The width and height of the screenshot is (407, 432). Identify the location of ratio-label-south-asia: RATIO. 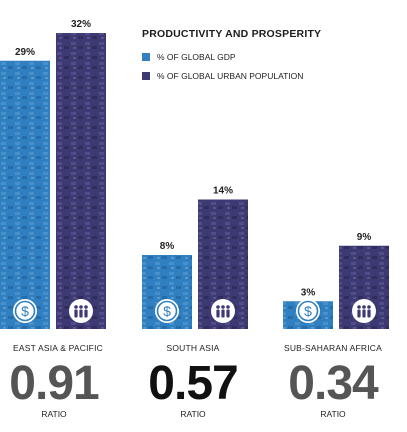
(193, 414).